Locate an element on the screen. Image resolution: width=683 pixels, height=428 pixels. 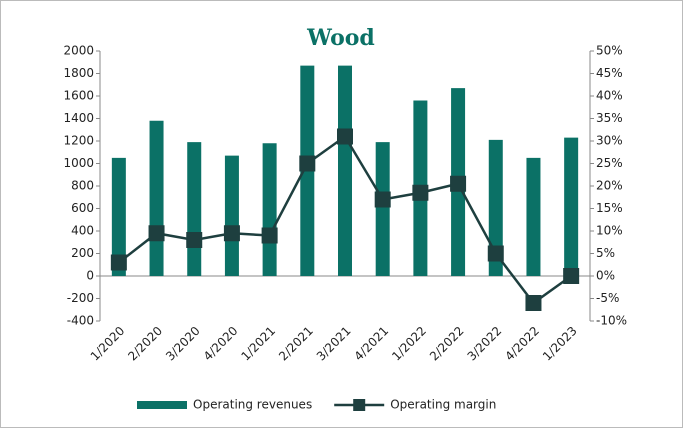
y-tick-label: 1200 is located at coordinates (78, 141).